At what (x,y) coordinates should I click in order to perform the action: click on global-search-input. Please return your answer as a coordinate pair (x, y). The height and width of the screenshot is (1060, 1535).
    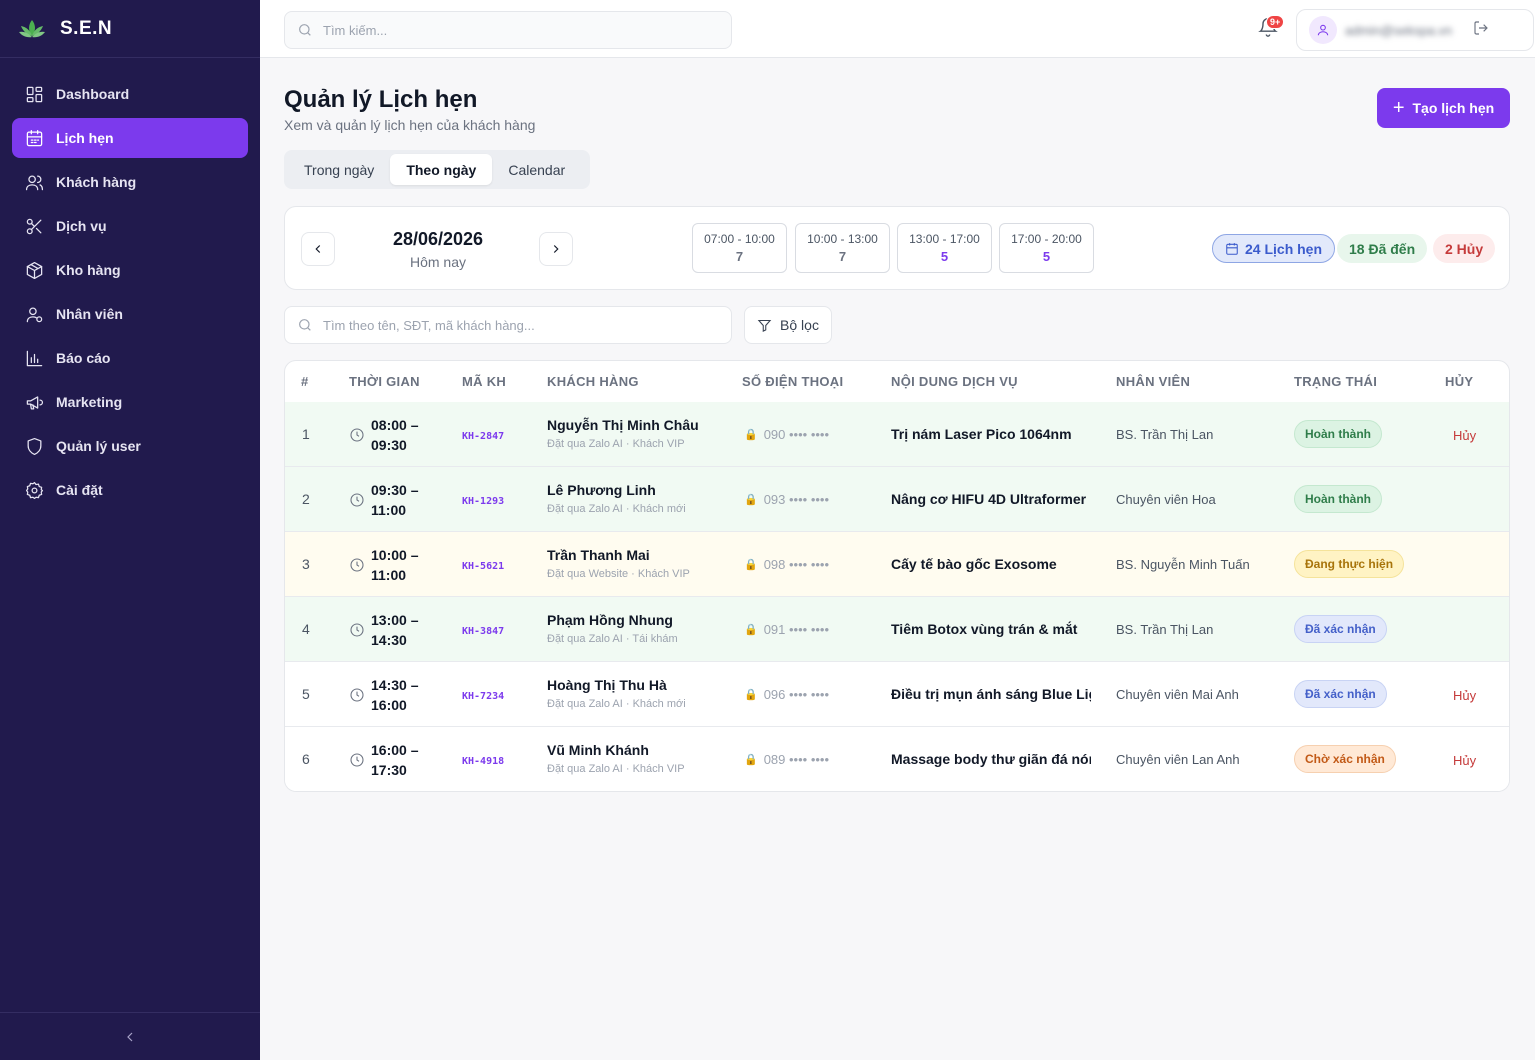
    Looking at the image, I should click on (513, 30).